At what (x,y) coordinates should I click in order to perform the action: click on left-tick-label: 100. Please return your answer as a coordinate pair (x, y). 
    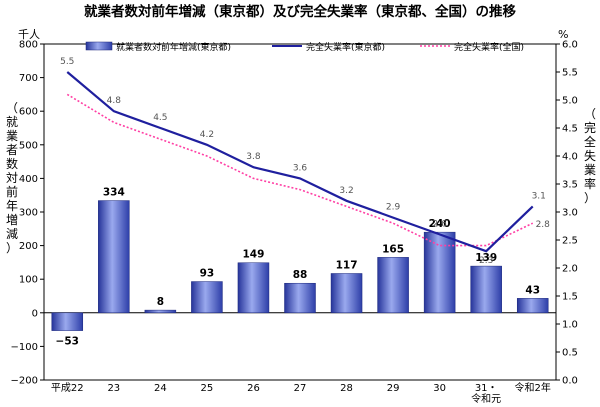
    Looking at the image, I should click on (28, 280).